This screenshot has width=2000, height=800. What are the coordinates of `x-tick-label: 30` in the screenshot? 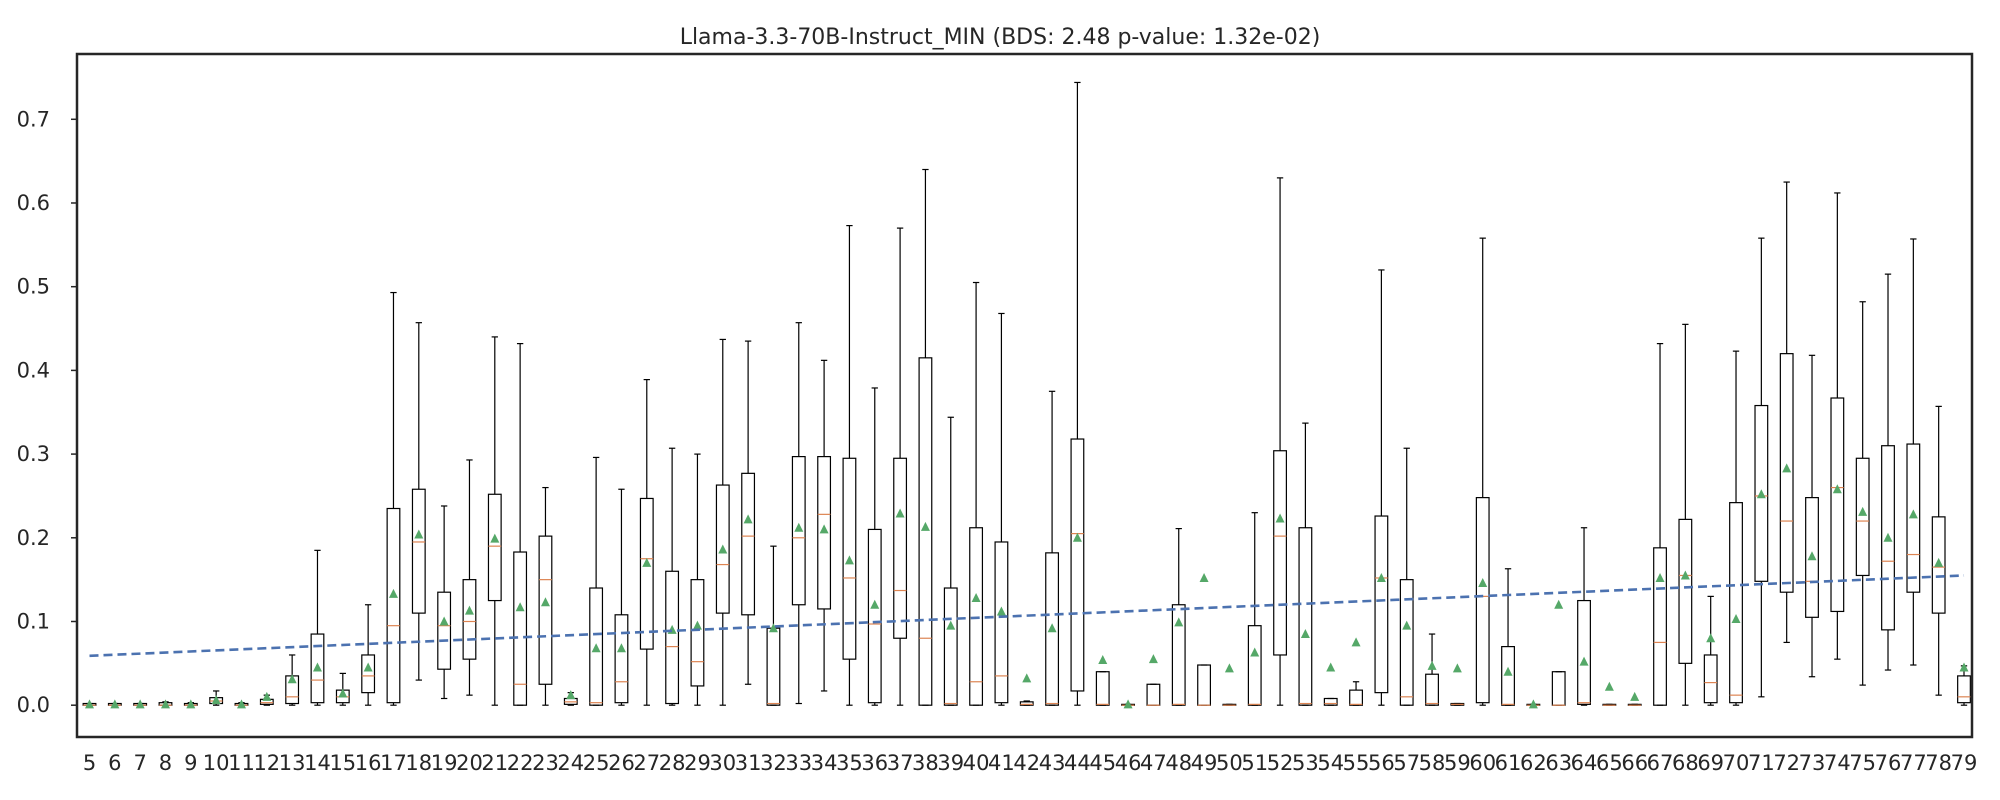 It's located at (722, 763).